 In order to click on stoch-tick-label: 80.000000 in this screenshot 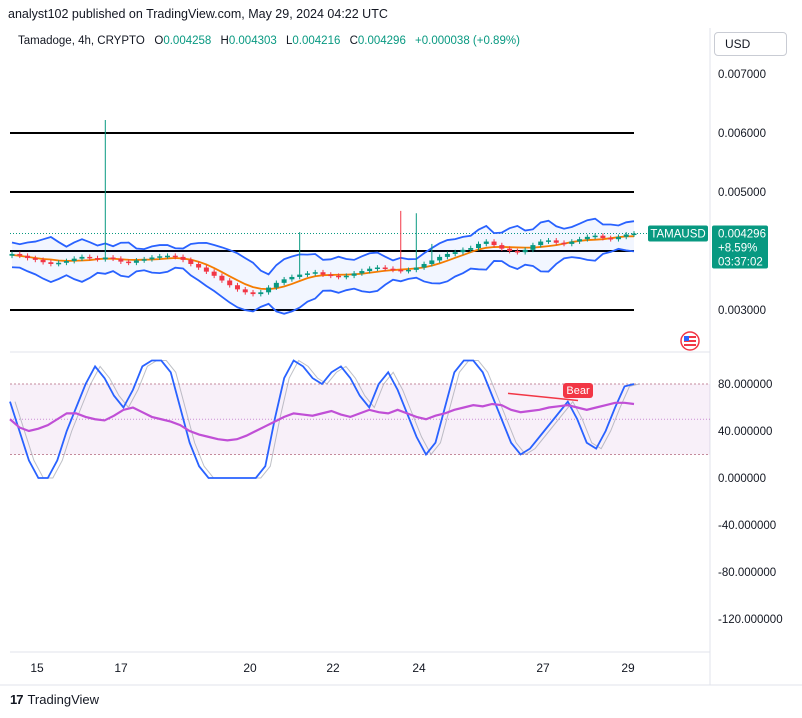, I will do `click(745, 385)`.